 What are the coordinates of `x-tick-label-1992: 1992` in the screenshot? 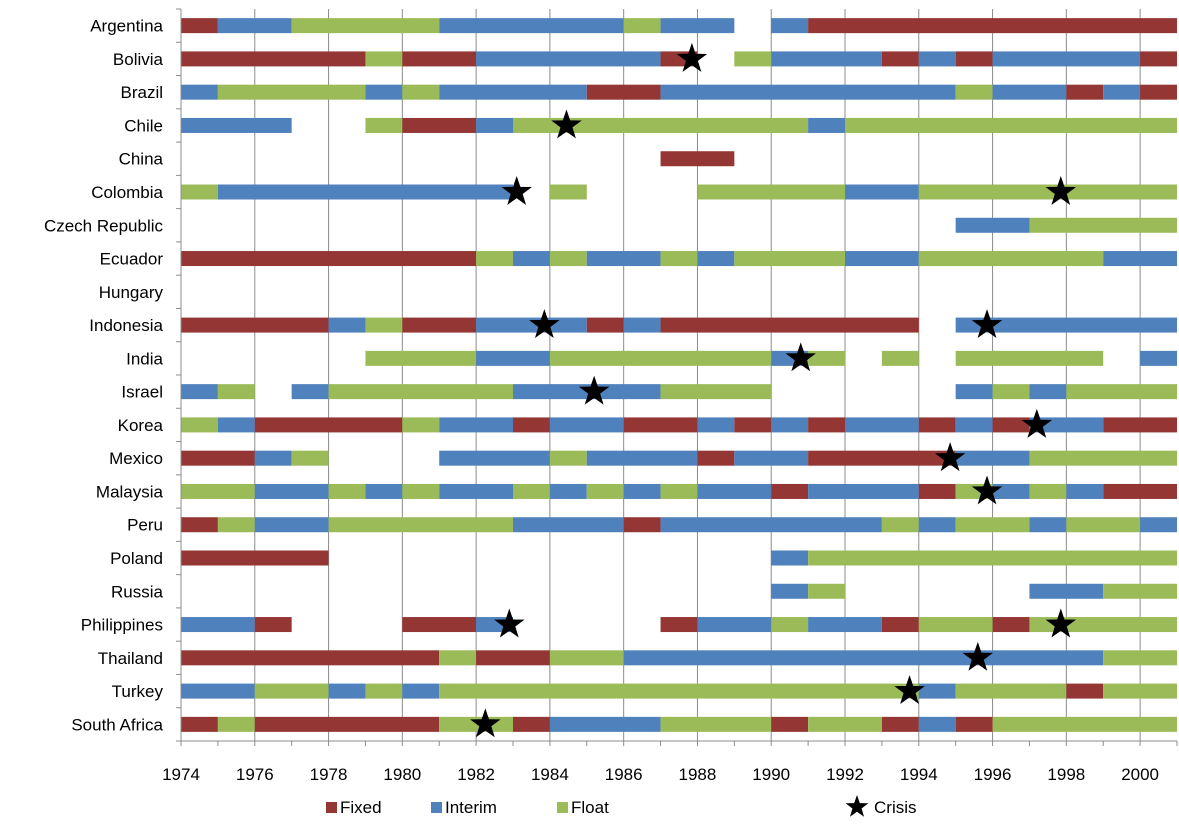 It's located at (845, 774).